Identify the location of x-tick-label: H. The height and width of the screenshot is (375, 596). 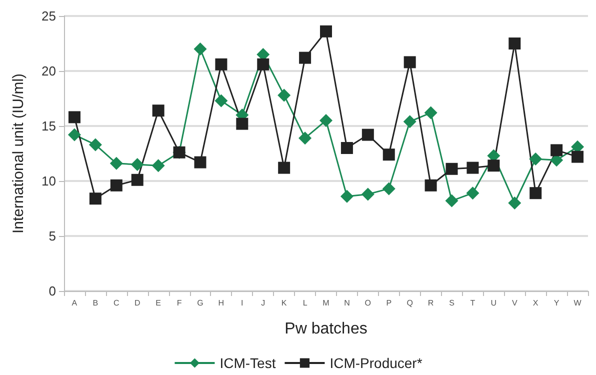
(221, 303).